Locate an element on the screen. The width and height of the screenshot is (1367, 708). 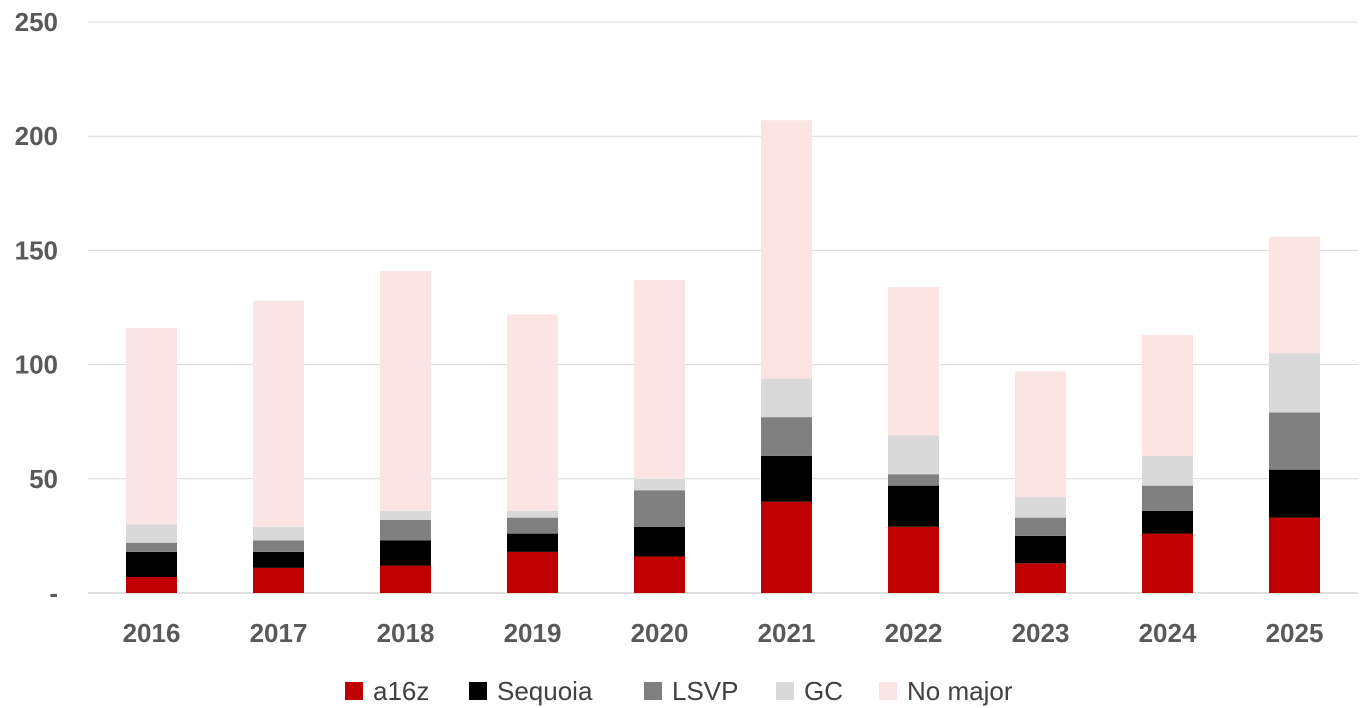
x-tick-label: 2019 is located at coordinates (533, 633).